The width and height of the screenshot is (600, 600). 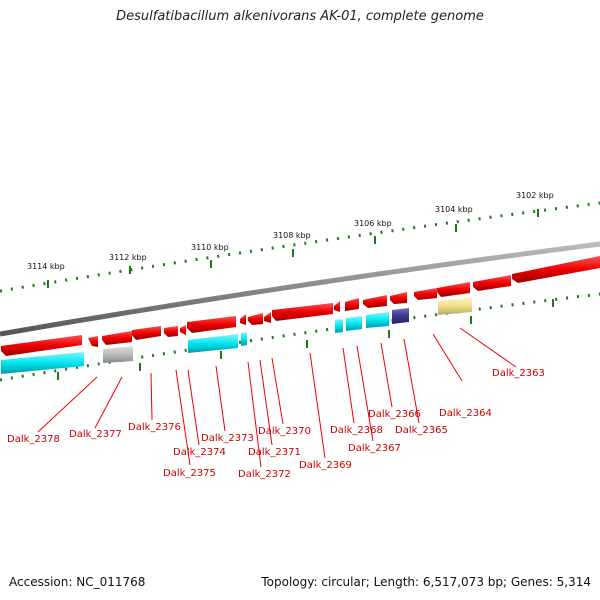 I want to click on gene-label: Dalk_2374, so click(x=199, y=452).